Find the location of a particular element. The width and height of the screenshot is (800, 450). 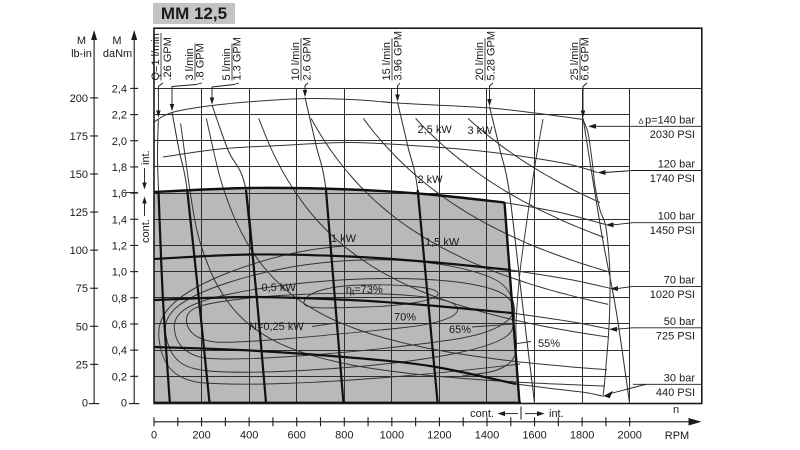

svg-text: N=0,25 kW is located at coordinates (276, 327).